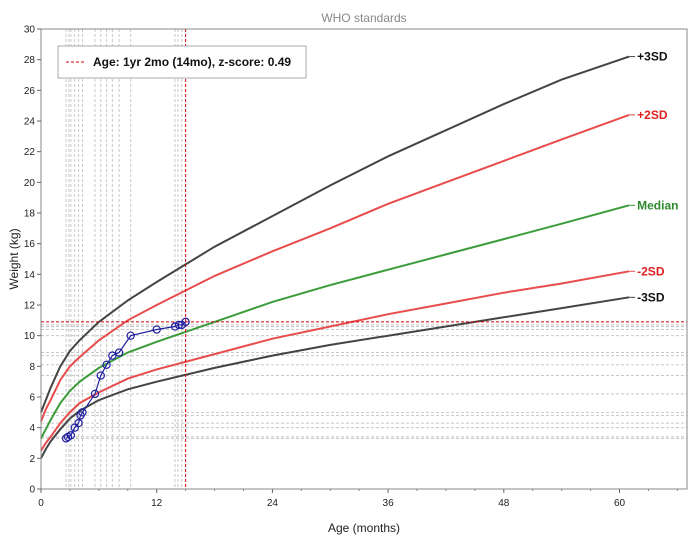  I want to click on x-tick-label: 24, so click(273, 503).